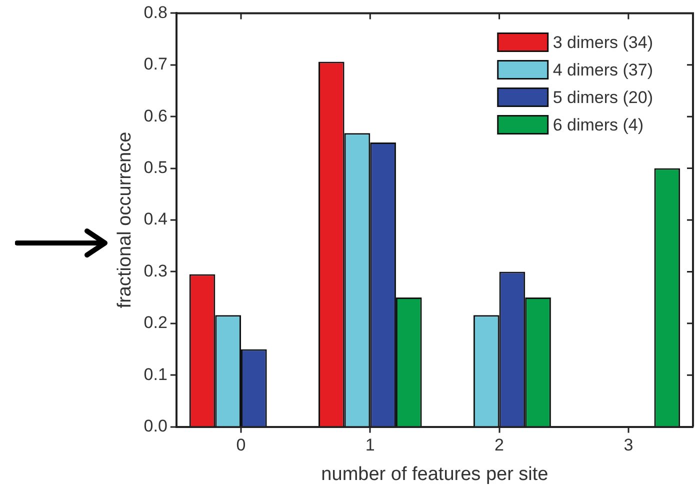 The height and width of the screenshot is (500, 695). What do you see at coordinates (156, 116) in the screenshot?
I see `y-tick-label: 0.6` at bounding box center [156, 116].